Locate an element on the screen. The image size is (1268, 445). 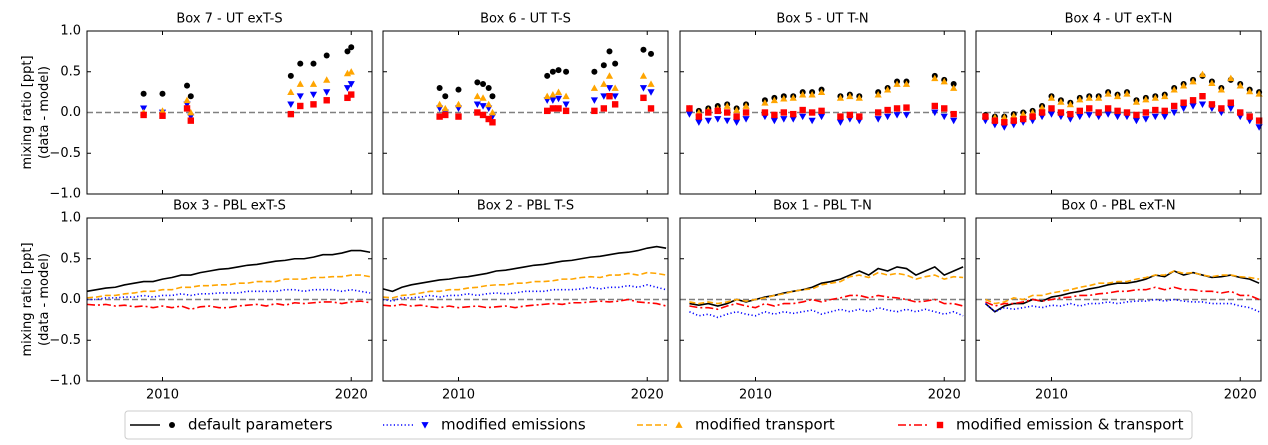
y-axis-label-line: mixing ratio [ppt] is located at coordinates (27, 299).